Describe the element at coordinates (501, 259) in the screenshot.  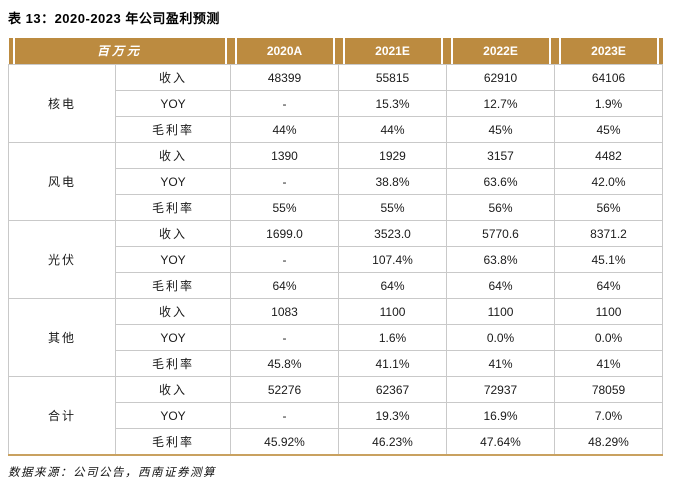
I see `table-cell: 63.8%` at that location.